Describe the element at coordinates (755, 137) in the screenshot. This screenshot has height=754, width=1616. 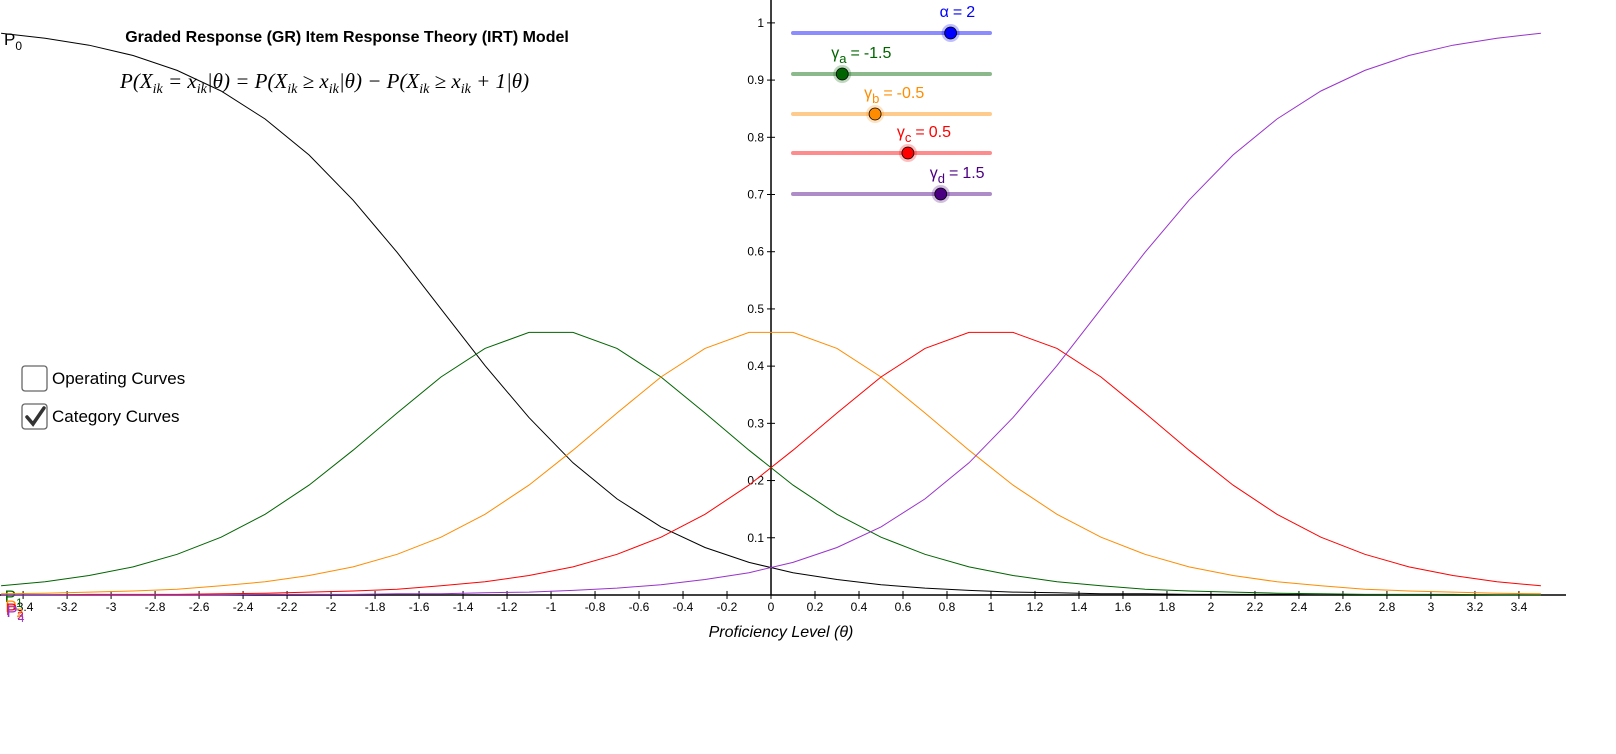
I see `y-tick-label: 0.8` at that location.